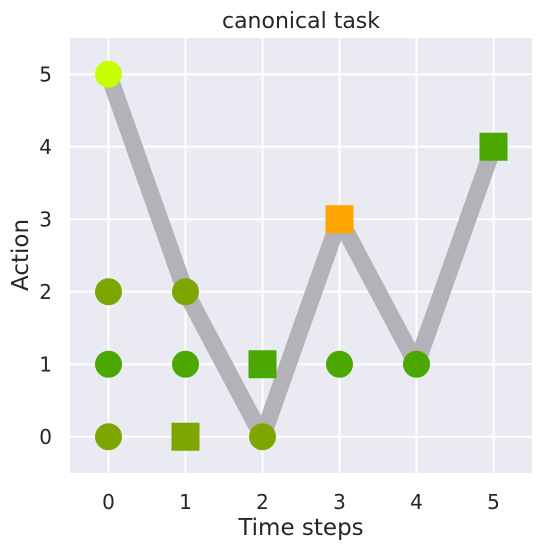 The image size is (543, 550). I want to click on y-tick-label: 5, so click(45, 74).